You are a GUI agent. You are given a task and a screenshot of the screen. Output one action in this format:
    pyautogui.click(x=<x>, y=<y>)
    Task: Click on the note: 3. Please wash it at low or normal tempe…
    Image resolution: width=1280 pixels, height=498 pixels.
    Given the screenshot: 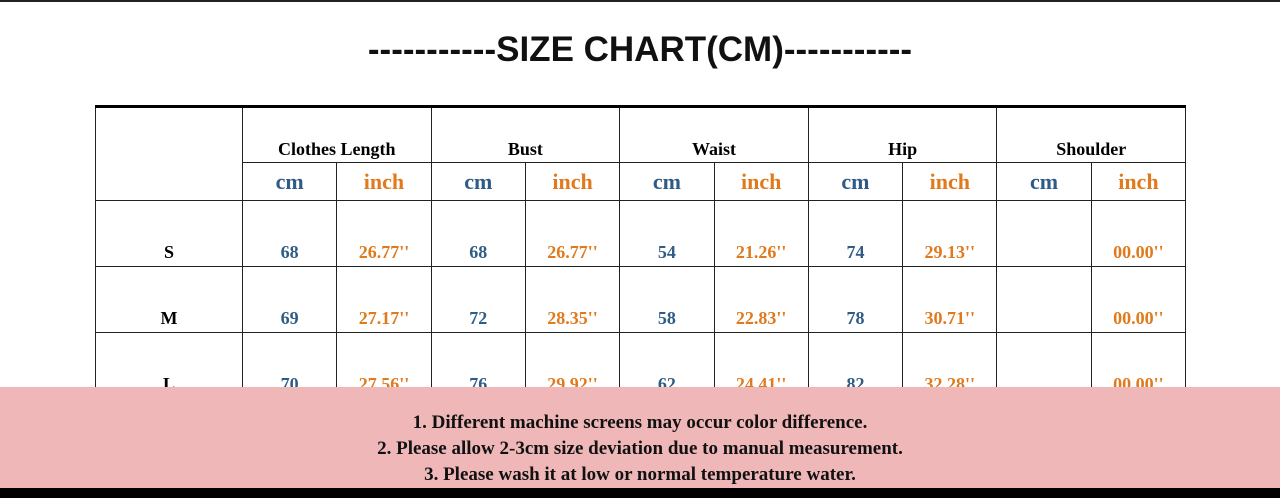 What is the action you would take?
    pyautogui.click(x=640, y=474)
    